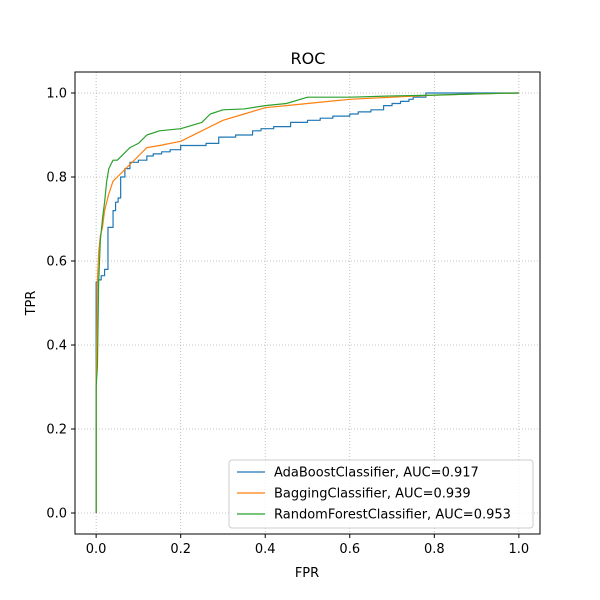  Describe the element at coordinates (56, 430) in the screenshot. I see `y-tick-label: 0.2` at that location.